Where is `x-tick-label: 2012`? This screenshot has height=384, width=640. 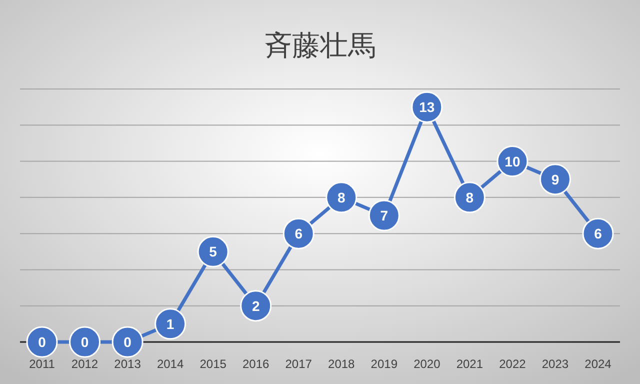 x-tick-label: 2012 is located at coordinates (84, 364).